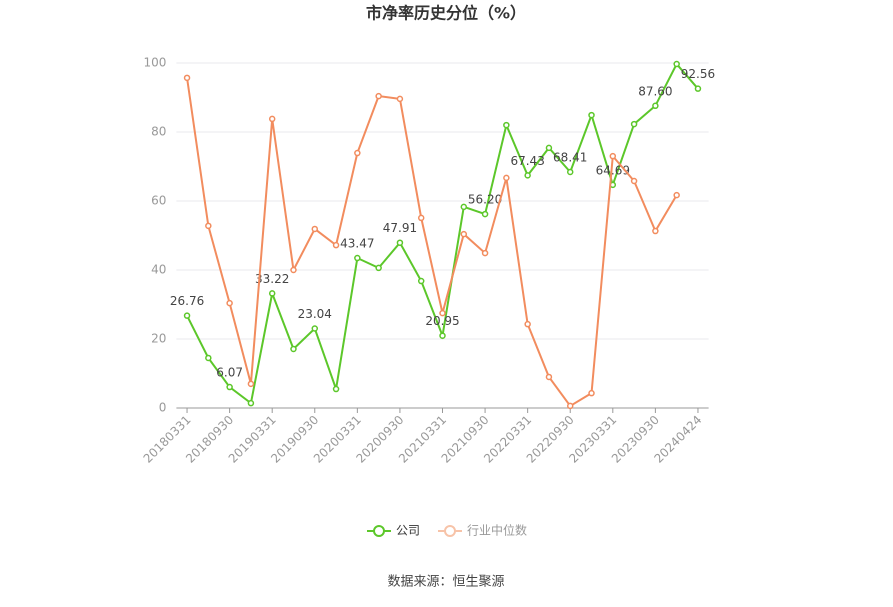  I want to click on data-label: 33.22, so click(272, 279).